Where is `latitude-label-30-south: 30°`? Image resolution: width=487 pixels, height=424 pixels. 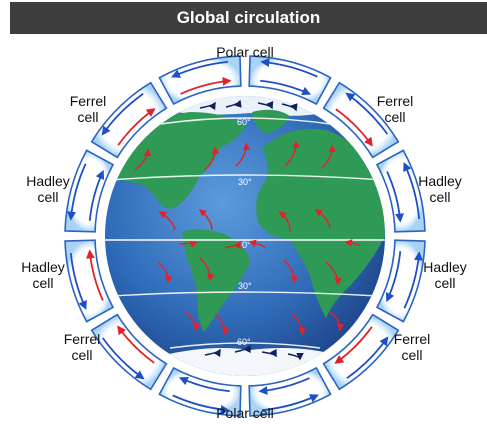 latitude-label-30-south: 30° is located at coordinates (245, 286).